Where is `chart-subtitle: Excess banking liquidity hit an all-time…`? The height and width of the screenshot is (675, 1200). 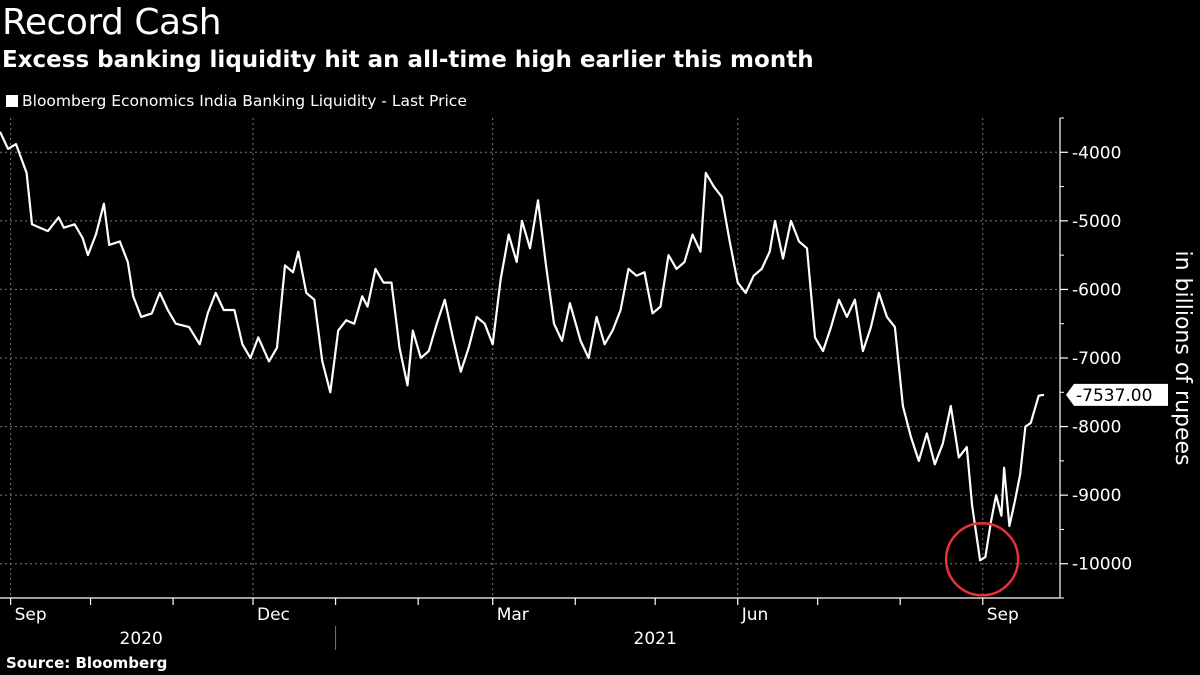 chart-subtitle: Excess banking liquidity hit an all-time… is located at coordinates (408, 60).